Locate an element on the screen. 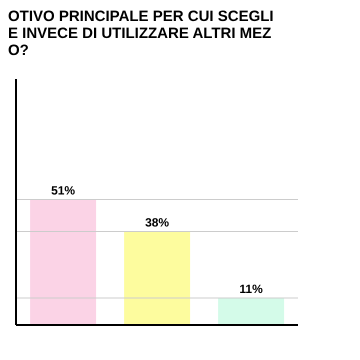 This screenshot has height=360, width=360. data-label: 51% is located at coordinates (63, 191).